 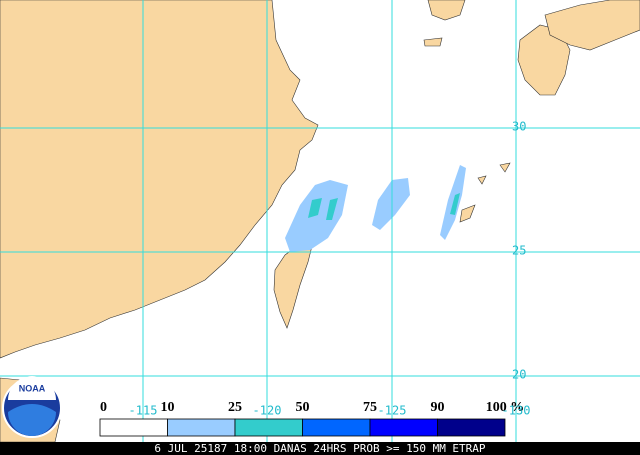 I want to click on footer-bar, so click(x=320, y=448).